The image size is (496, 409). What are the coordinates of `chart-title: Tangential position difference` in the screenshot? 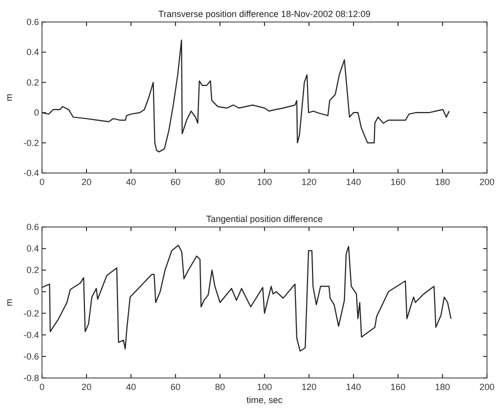 It's located at (264, 219).